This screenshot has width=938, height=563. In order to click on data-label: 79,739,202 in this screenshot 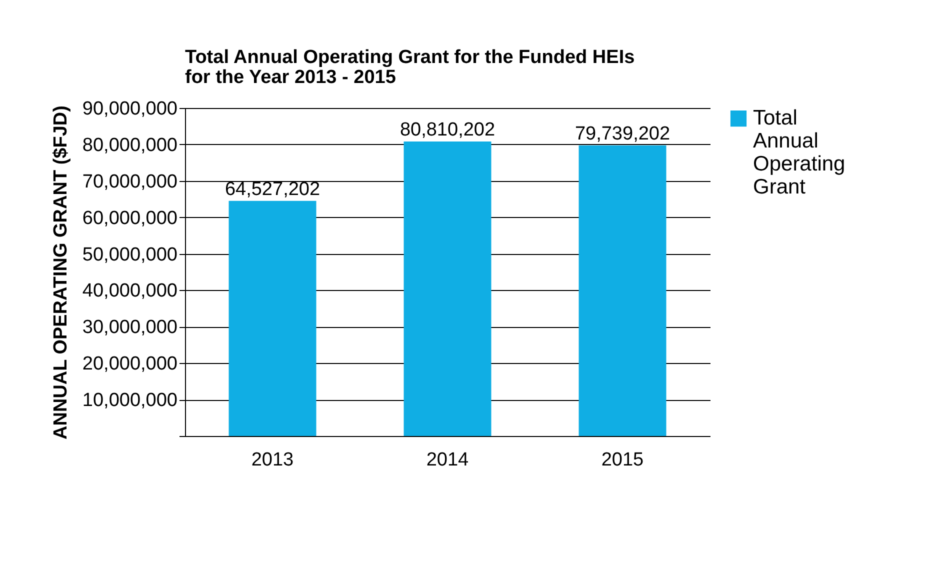, I will do `click(622, 133)`.